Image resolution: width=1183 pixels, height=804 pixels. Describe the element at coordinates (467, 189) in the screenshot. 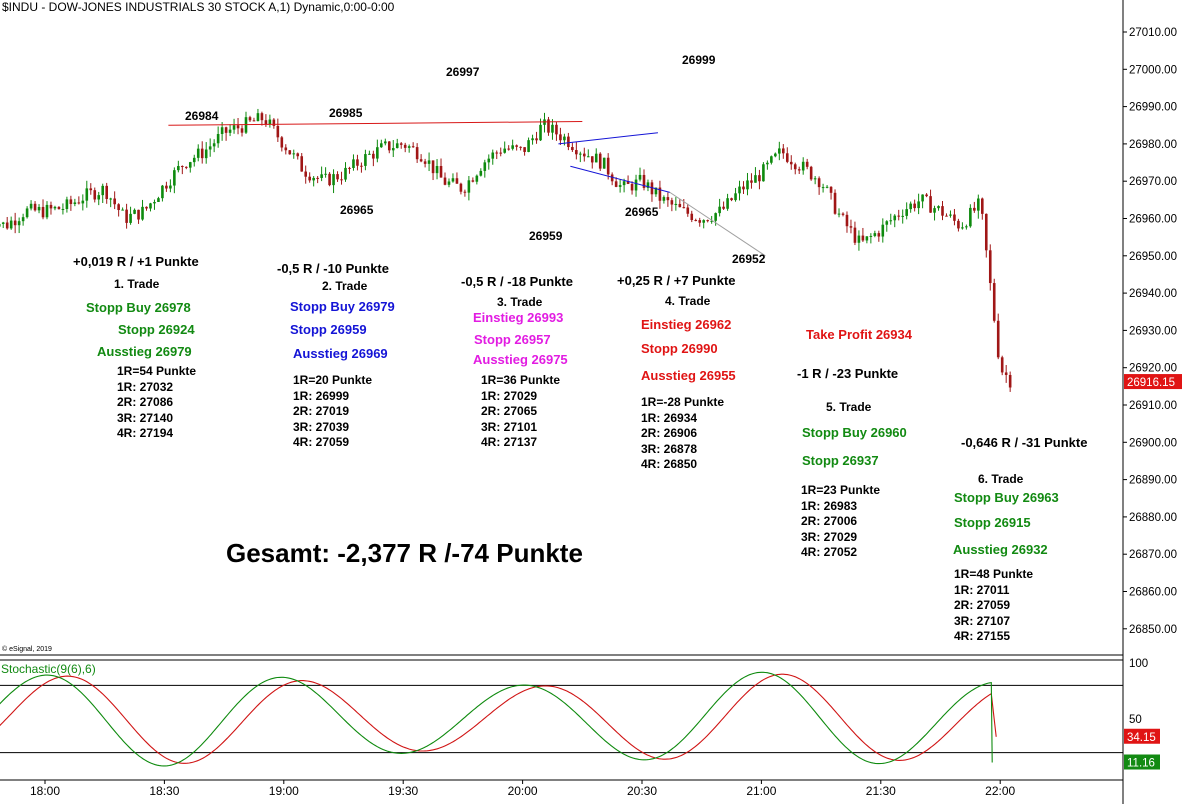

I see `trendlines` at that location.